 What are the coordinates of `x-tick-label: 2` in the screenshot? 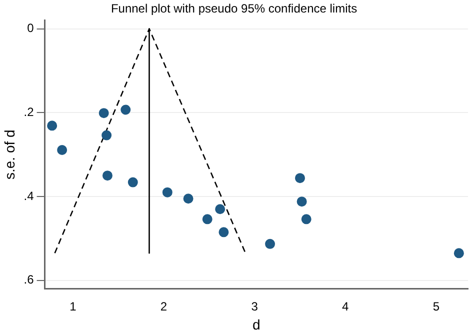 It's located at (164, 306).